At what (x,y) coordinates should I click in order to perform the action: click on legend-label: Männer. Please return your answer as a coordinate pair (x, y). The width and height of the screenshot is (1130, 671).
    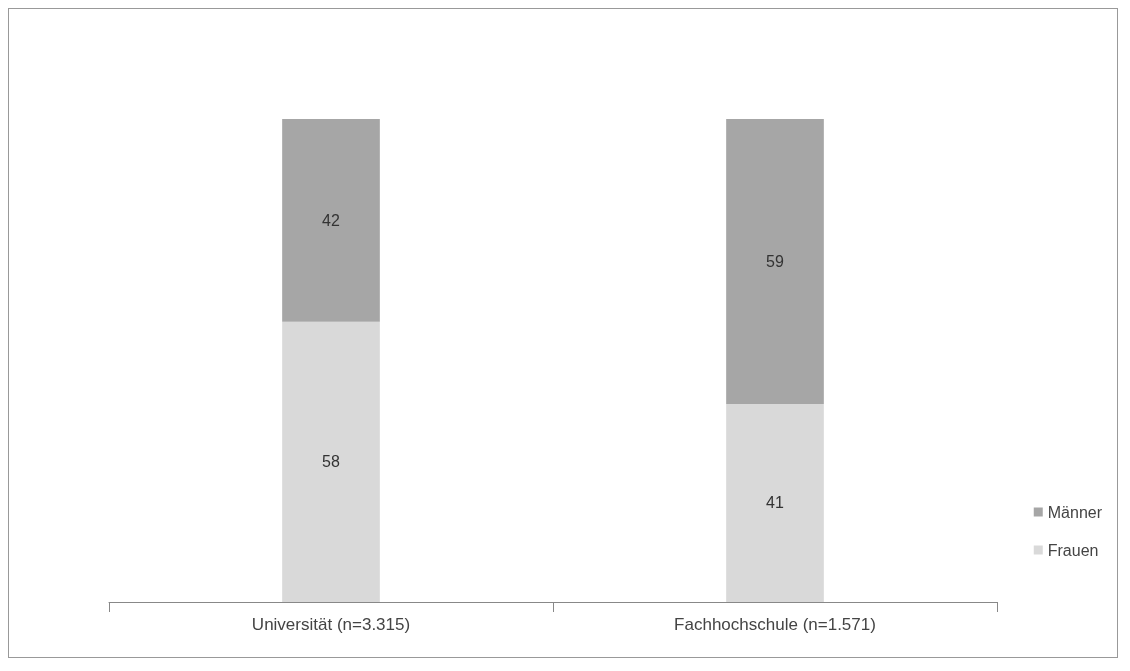
    Looking at the image, I should click on (1075, 512).